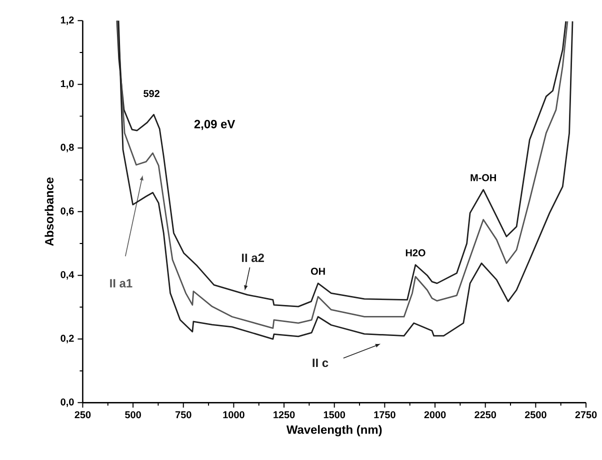 This screenshot has height=460, width=602. Describe the element at coordinates (215, 125) in the screenshot. I see `annotation: 2,09 eV` at that location.